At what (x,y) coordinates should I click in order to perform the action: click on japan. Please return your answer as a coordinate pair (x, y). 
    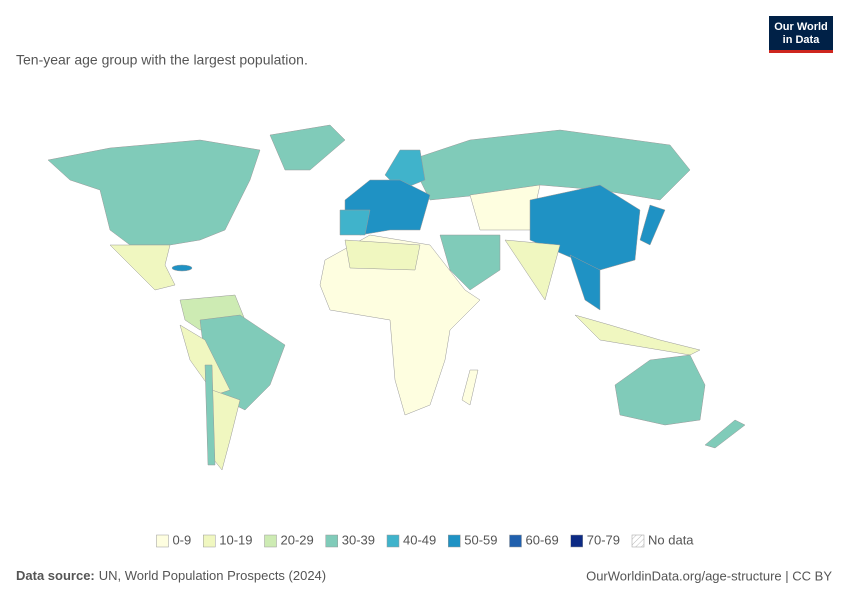
    Looking at the image, I should click on (652, 225).